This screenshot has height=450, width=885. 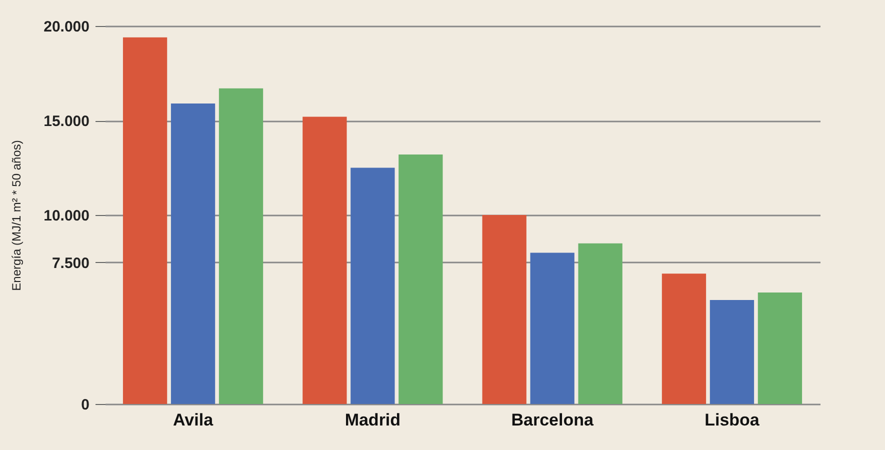 What do you see at coordinates (67, 121) in the screenshot?
I see `y-tick-label: 15.000` at bounding box center [67, 121].